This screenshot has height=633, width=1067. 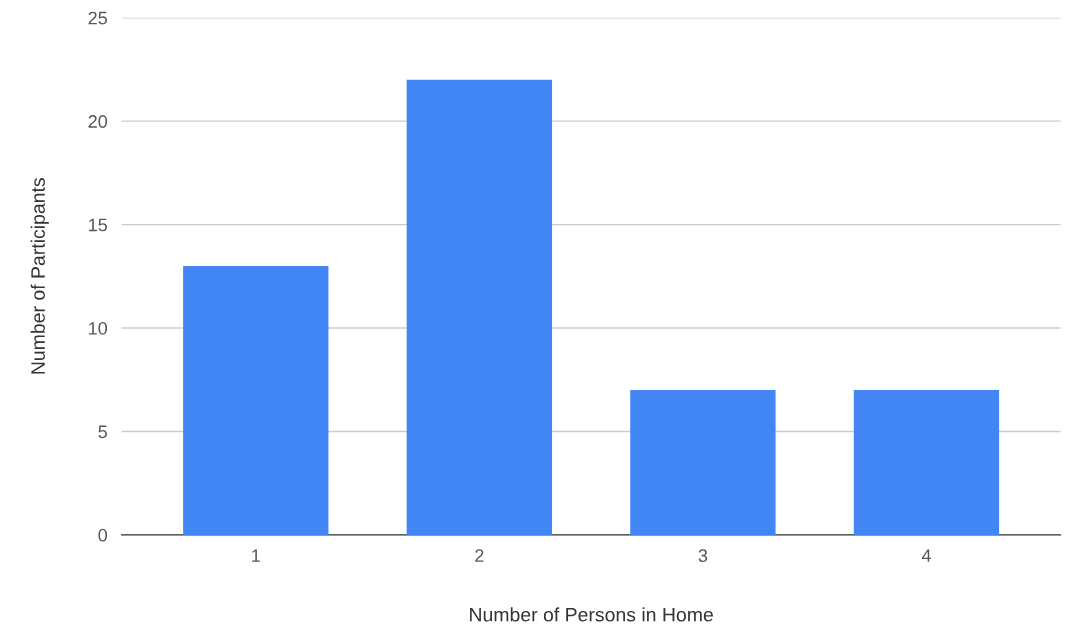 I want to click on y-axis-title: Number of Participants, so click(x=39, y=276).